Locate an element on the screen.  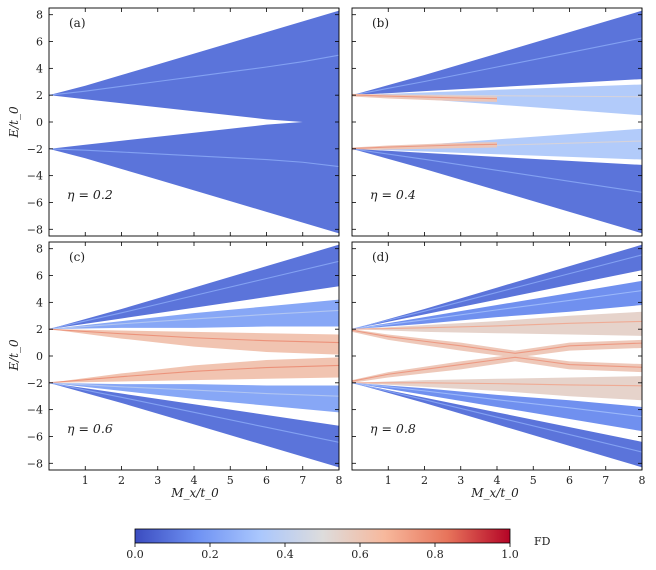
band-inner-upper is located at coordinates (194, 342).